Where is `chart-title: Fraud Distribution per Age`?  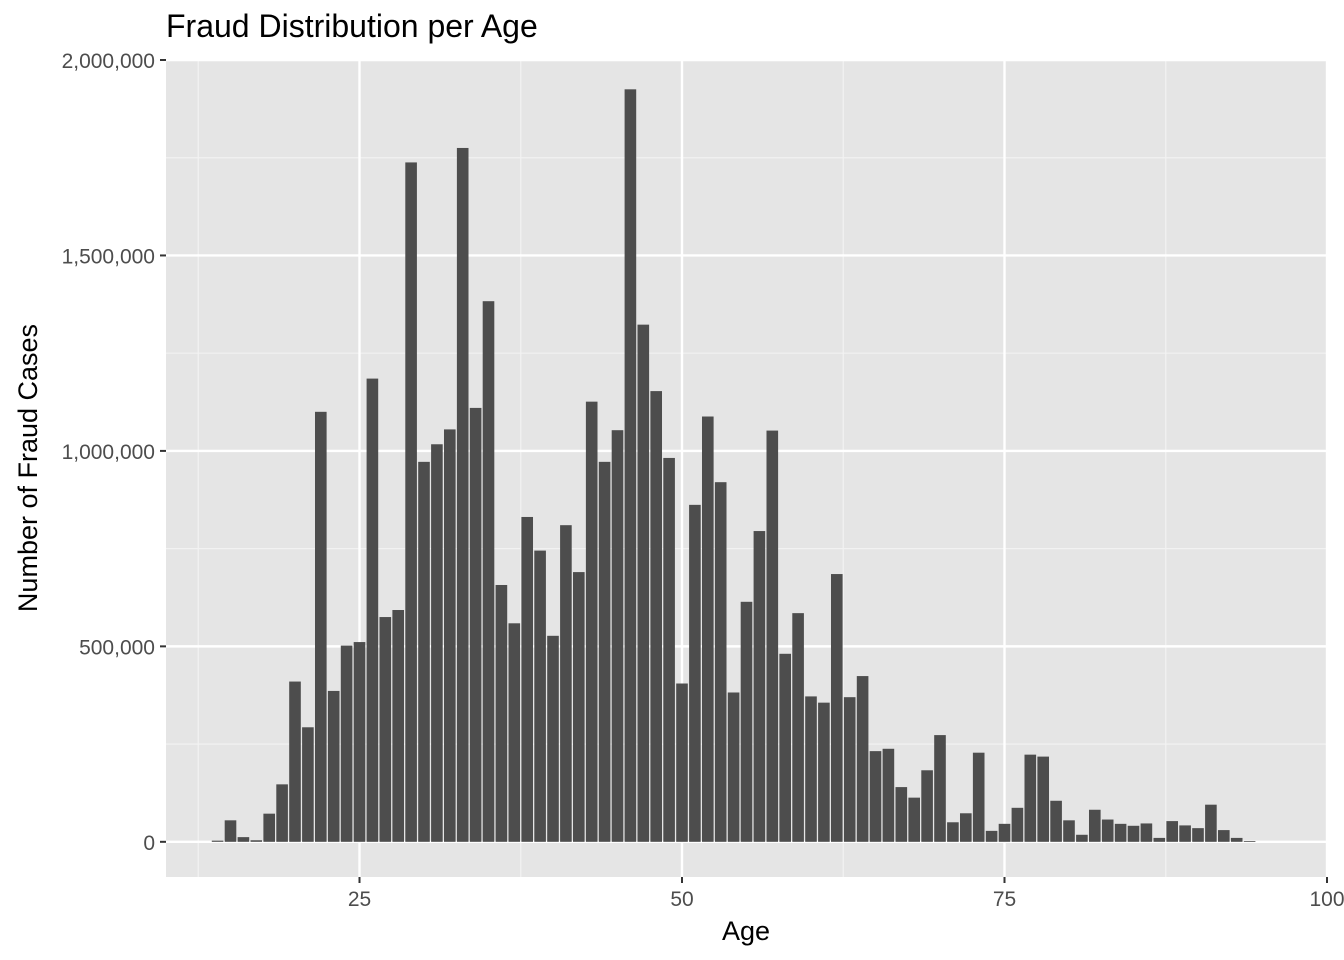
chart-title: Fraud Distribution per Age is located at coordinates (352, 26).